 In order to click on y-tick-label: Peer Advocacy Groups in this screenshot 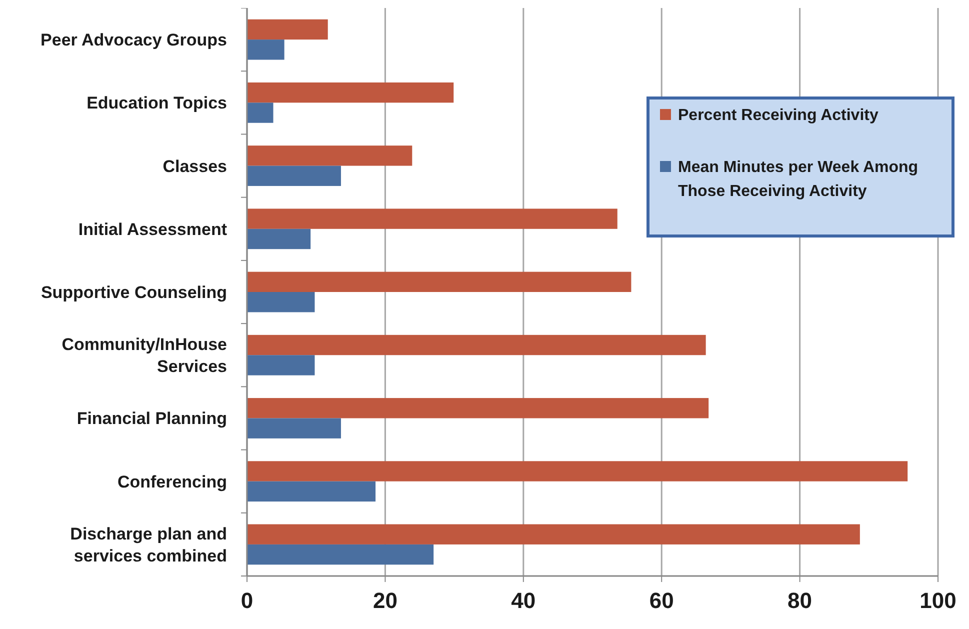, I will do `click(133, 40)`.